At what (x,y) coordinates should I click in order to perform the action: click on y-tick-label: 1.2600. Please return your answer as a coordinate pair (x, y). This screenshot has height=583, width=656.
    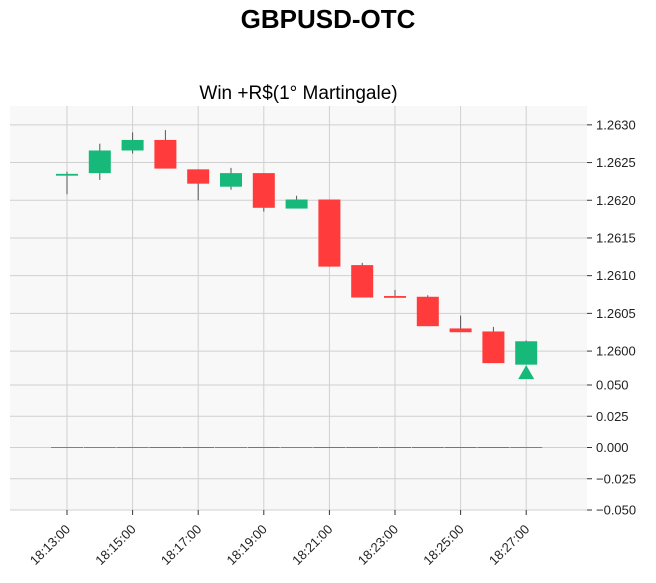
    Looking at the image, I should click on (616, 351).